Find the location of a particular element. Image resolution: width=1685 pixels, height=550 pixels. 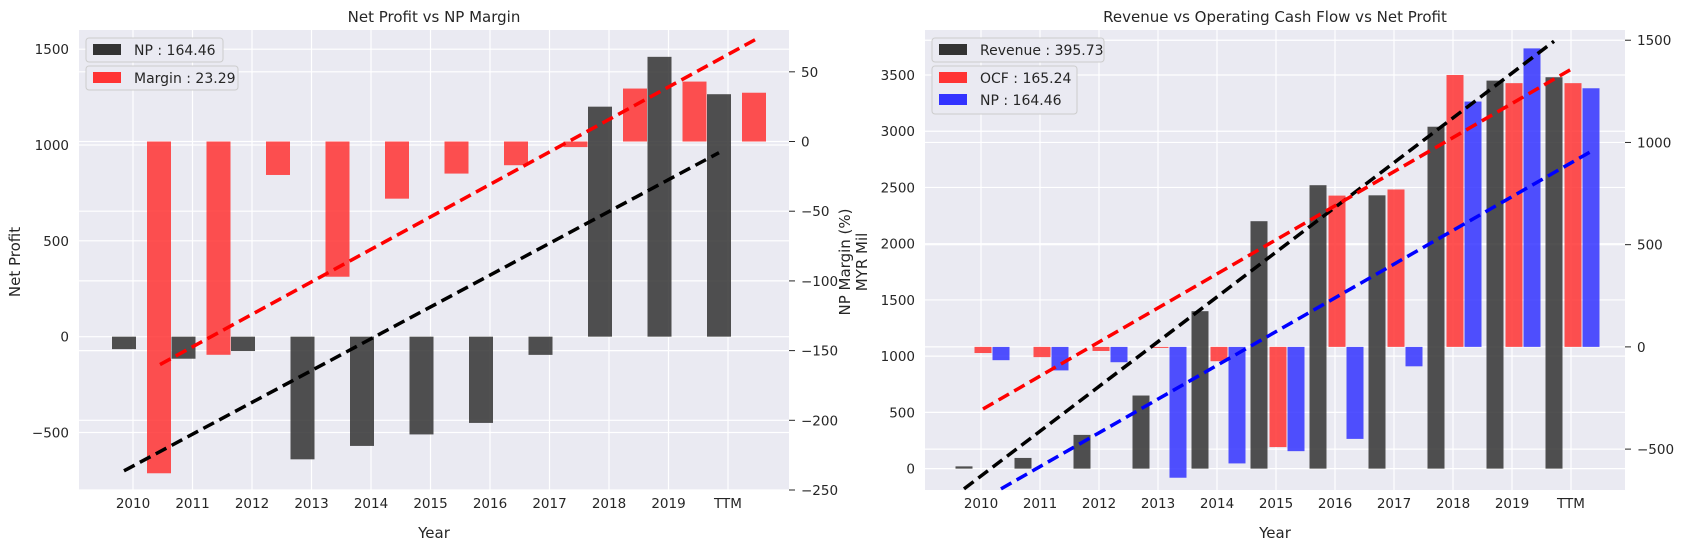

chart-1-ylabel-right: NP Margin (%) is located at coordinates (845, 262).